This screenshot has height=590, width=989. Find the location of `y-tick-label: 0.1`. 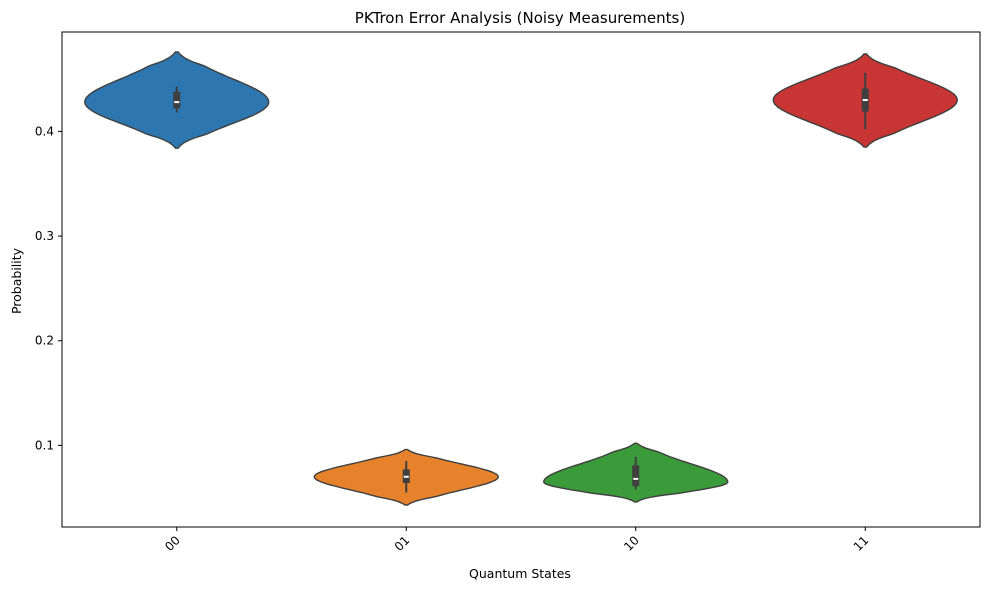

y-tick-label: 0.1 is located at coordinates (44, 445).